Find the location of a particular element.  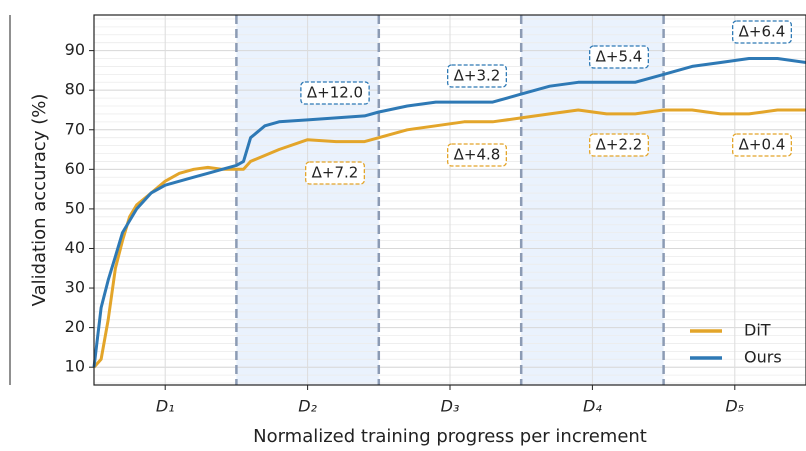

legend-label: DiT is located at coordinates (757, 330).